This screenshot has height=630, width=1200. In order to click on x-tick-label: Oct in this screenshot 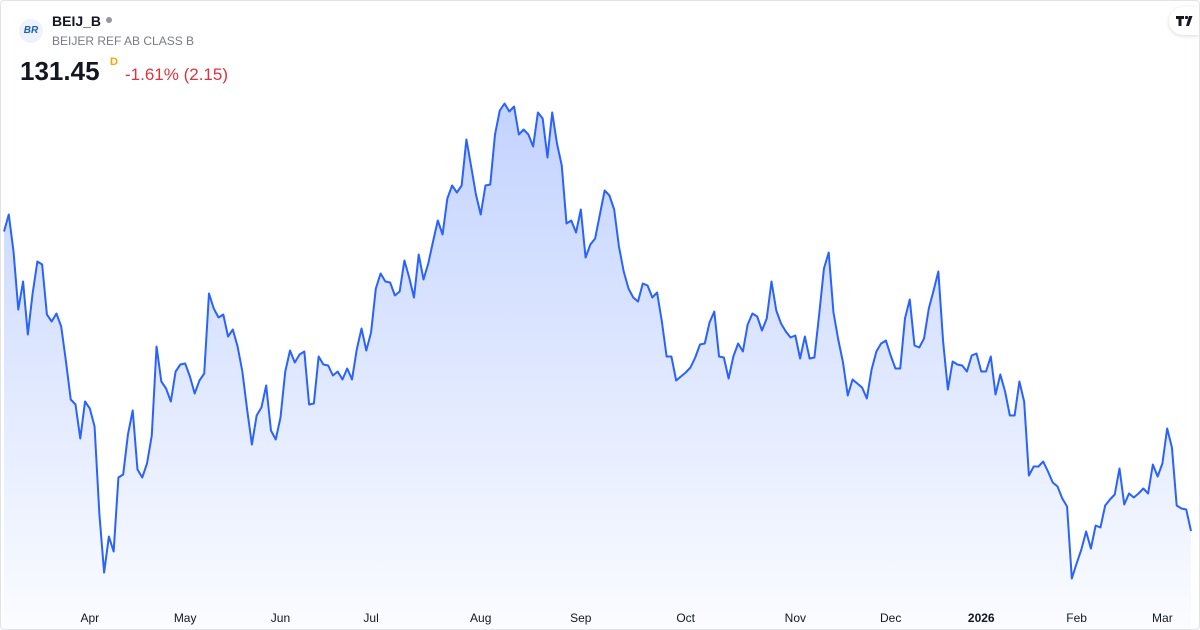, I will do `click(685, 618)`.